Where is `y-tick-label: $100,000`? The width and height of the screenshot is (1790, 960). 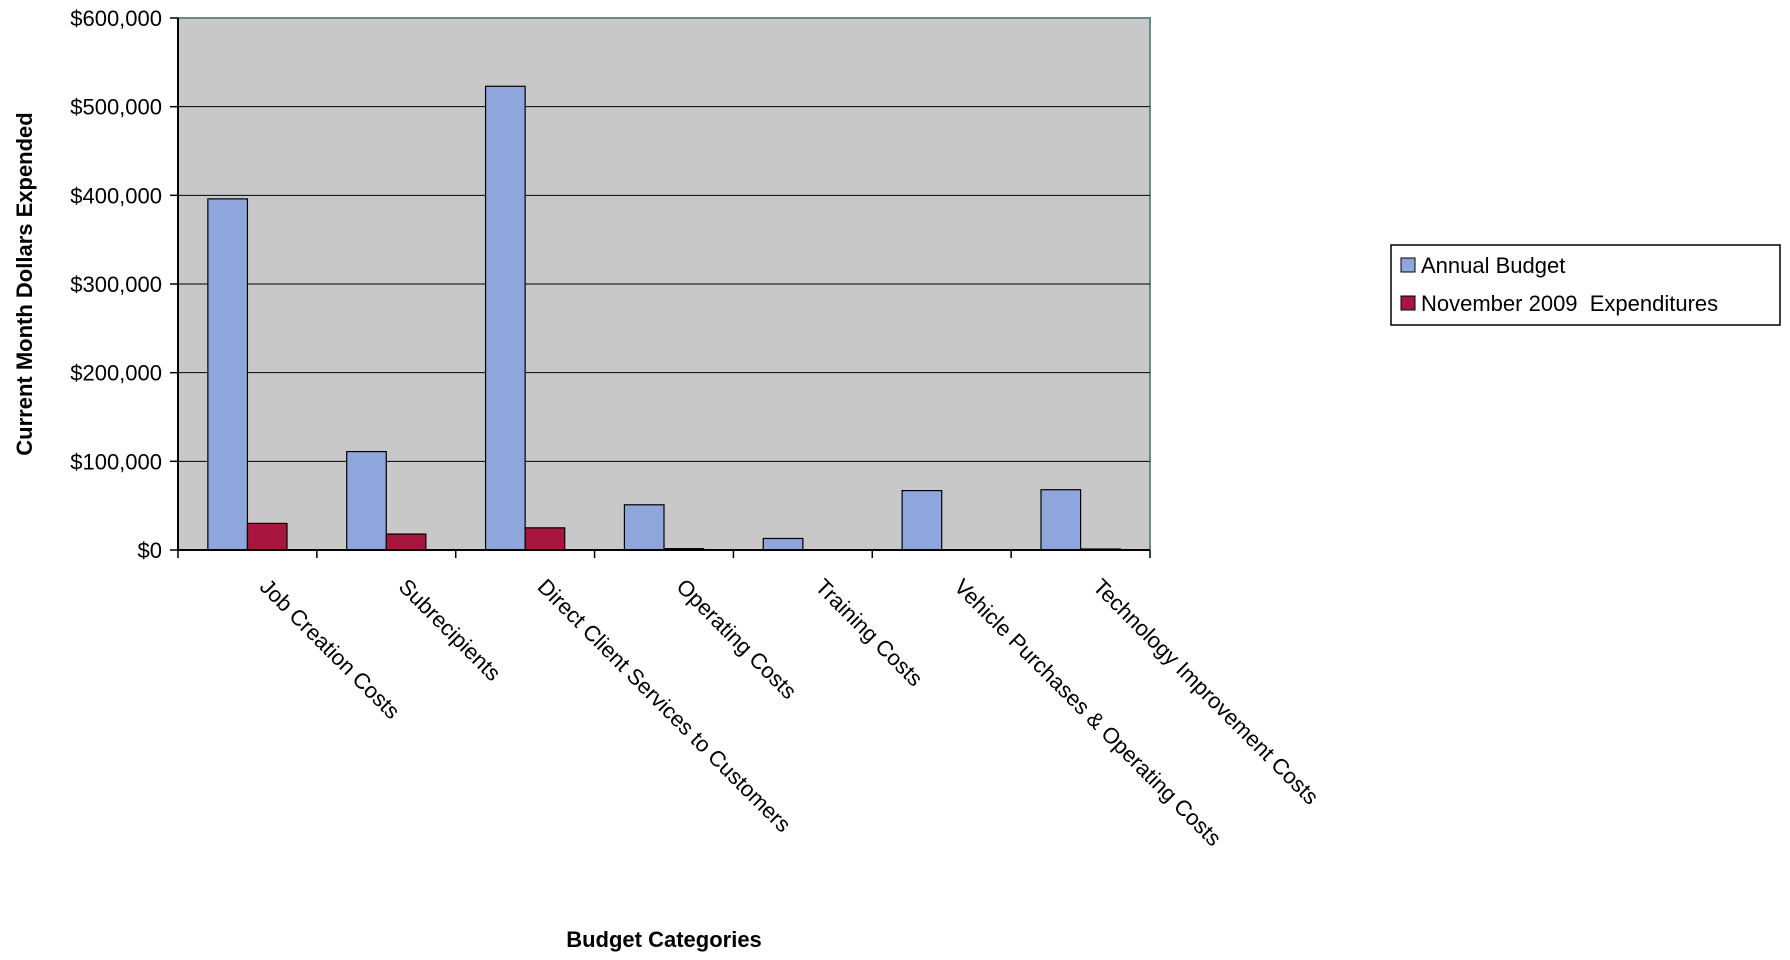 y-tick-label: $100,000 is located at coordinates (116, 461).